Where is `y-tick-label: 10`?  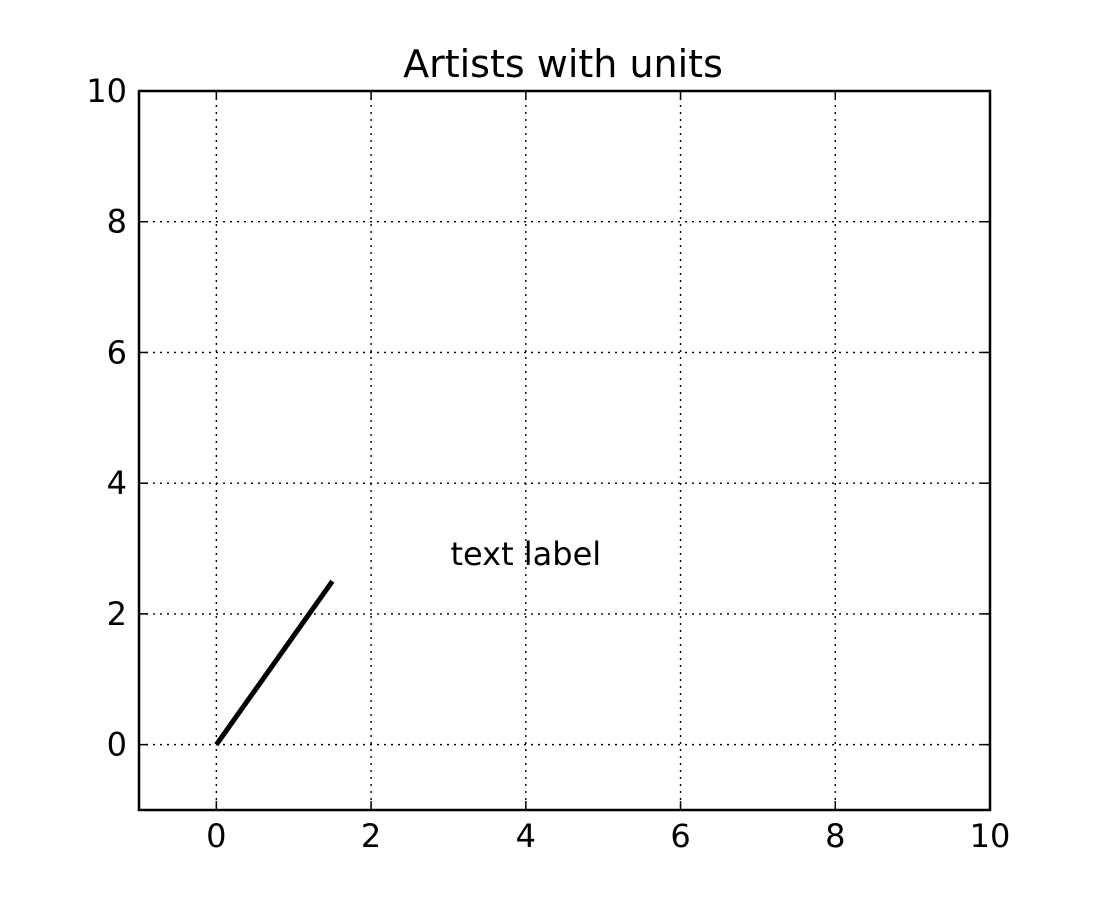 y-tick-label: 10 is located at coordinates (106, 91).